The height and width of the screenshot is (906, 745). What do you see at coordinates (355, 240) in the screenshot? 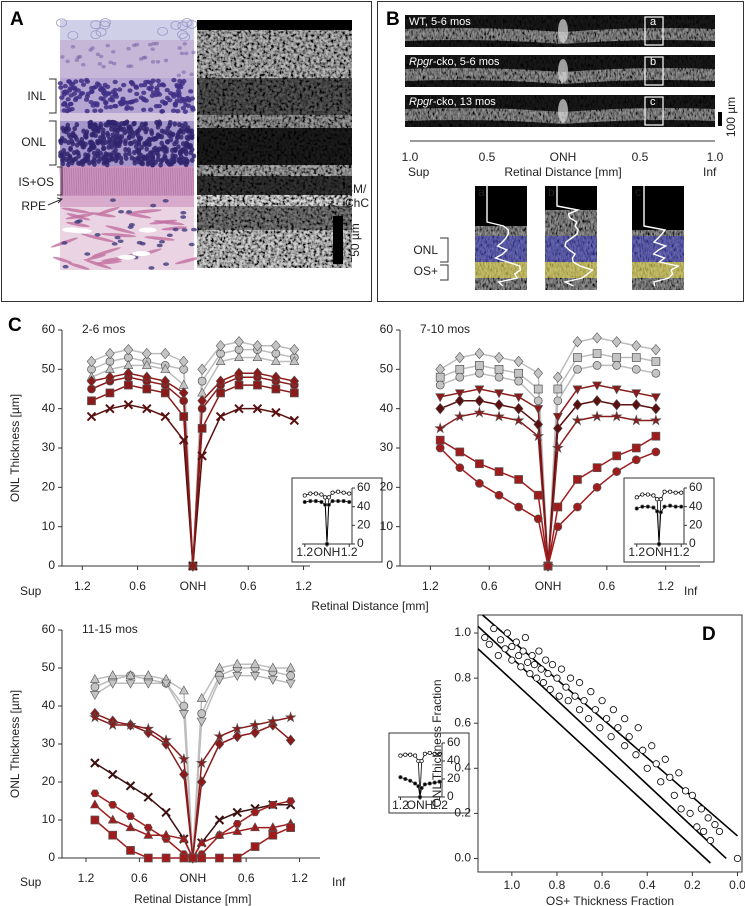
I see `scale-label: 50 µm` at bounding box center [355, 240].